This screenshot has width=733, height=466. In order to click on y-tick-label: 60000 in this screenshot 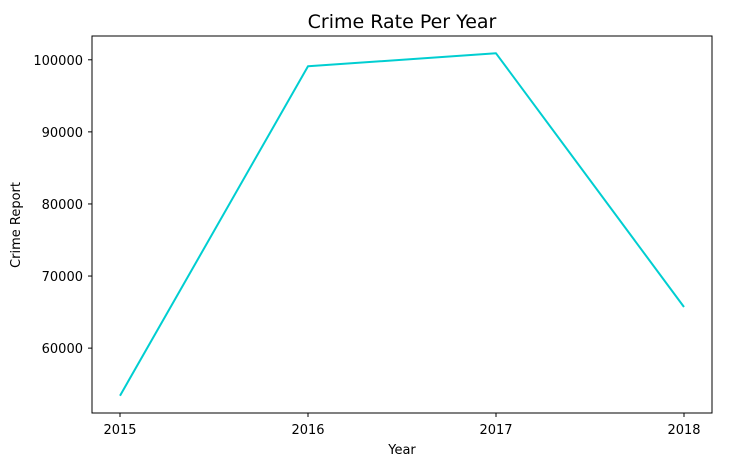, I will do `click(62, 349)`.